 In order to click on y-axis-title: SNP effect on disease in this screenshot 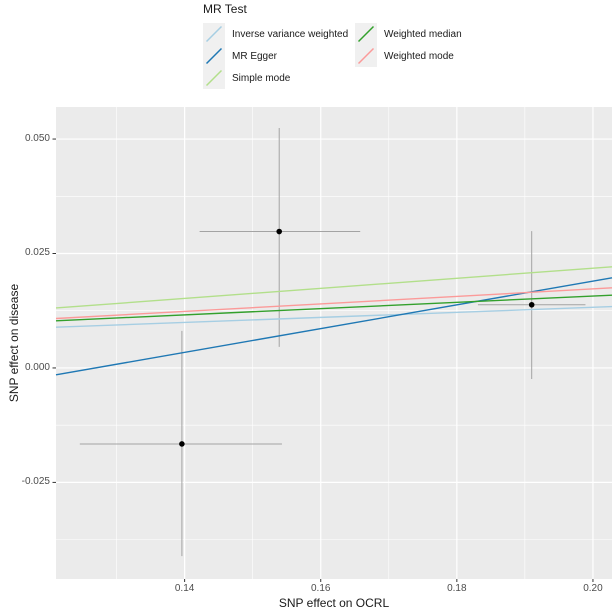, I will do `click(14, 343)`.